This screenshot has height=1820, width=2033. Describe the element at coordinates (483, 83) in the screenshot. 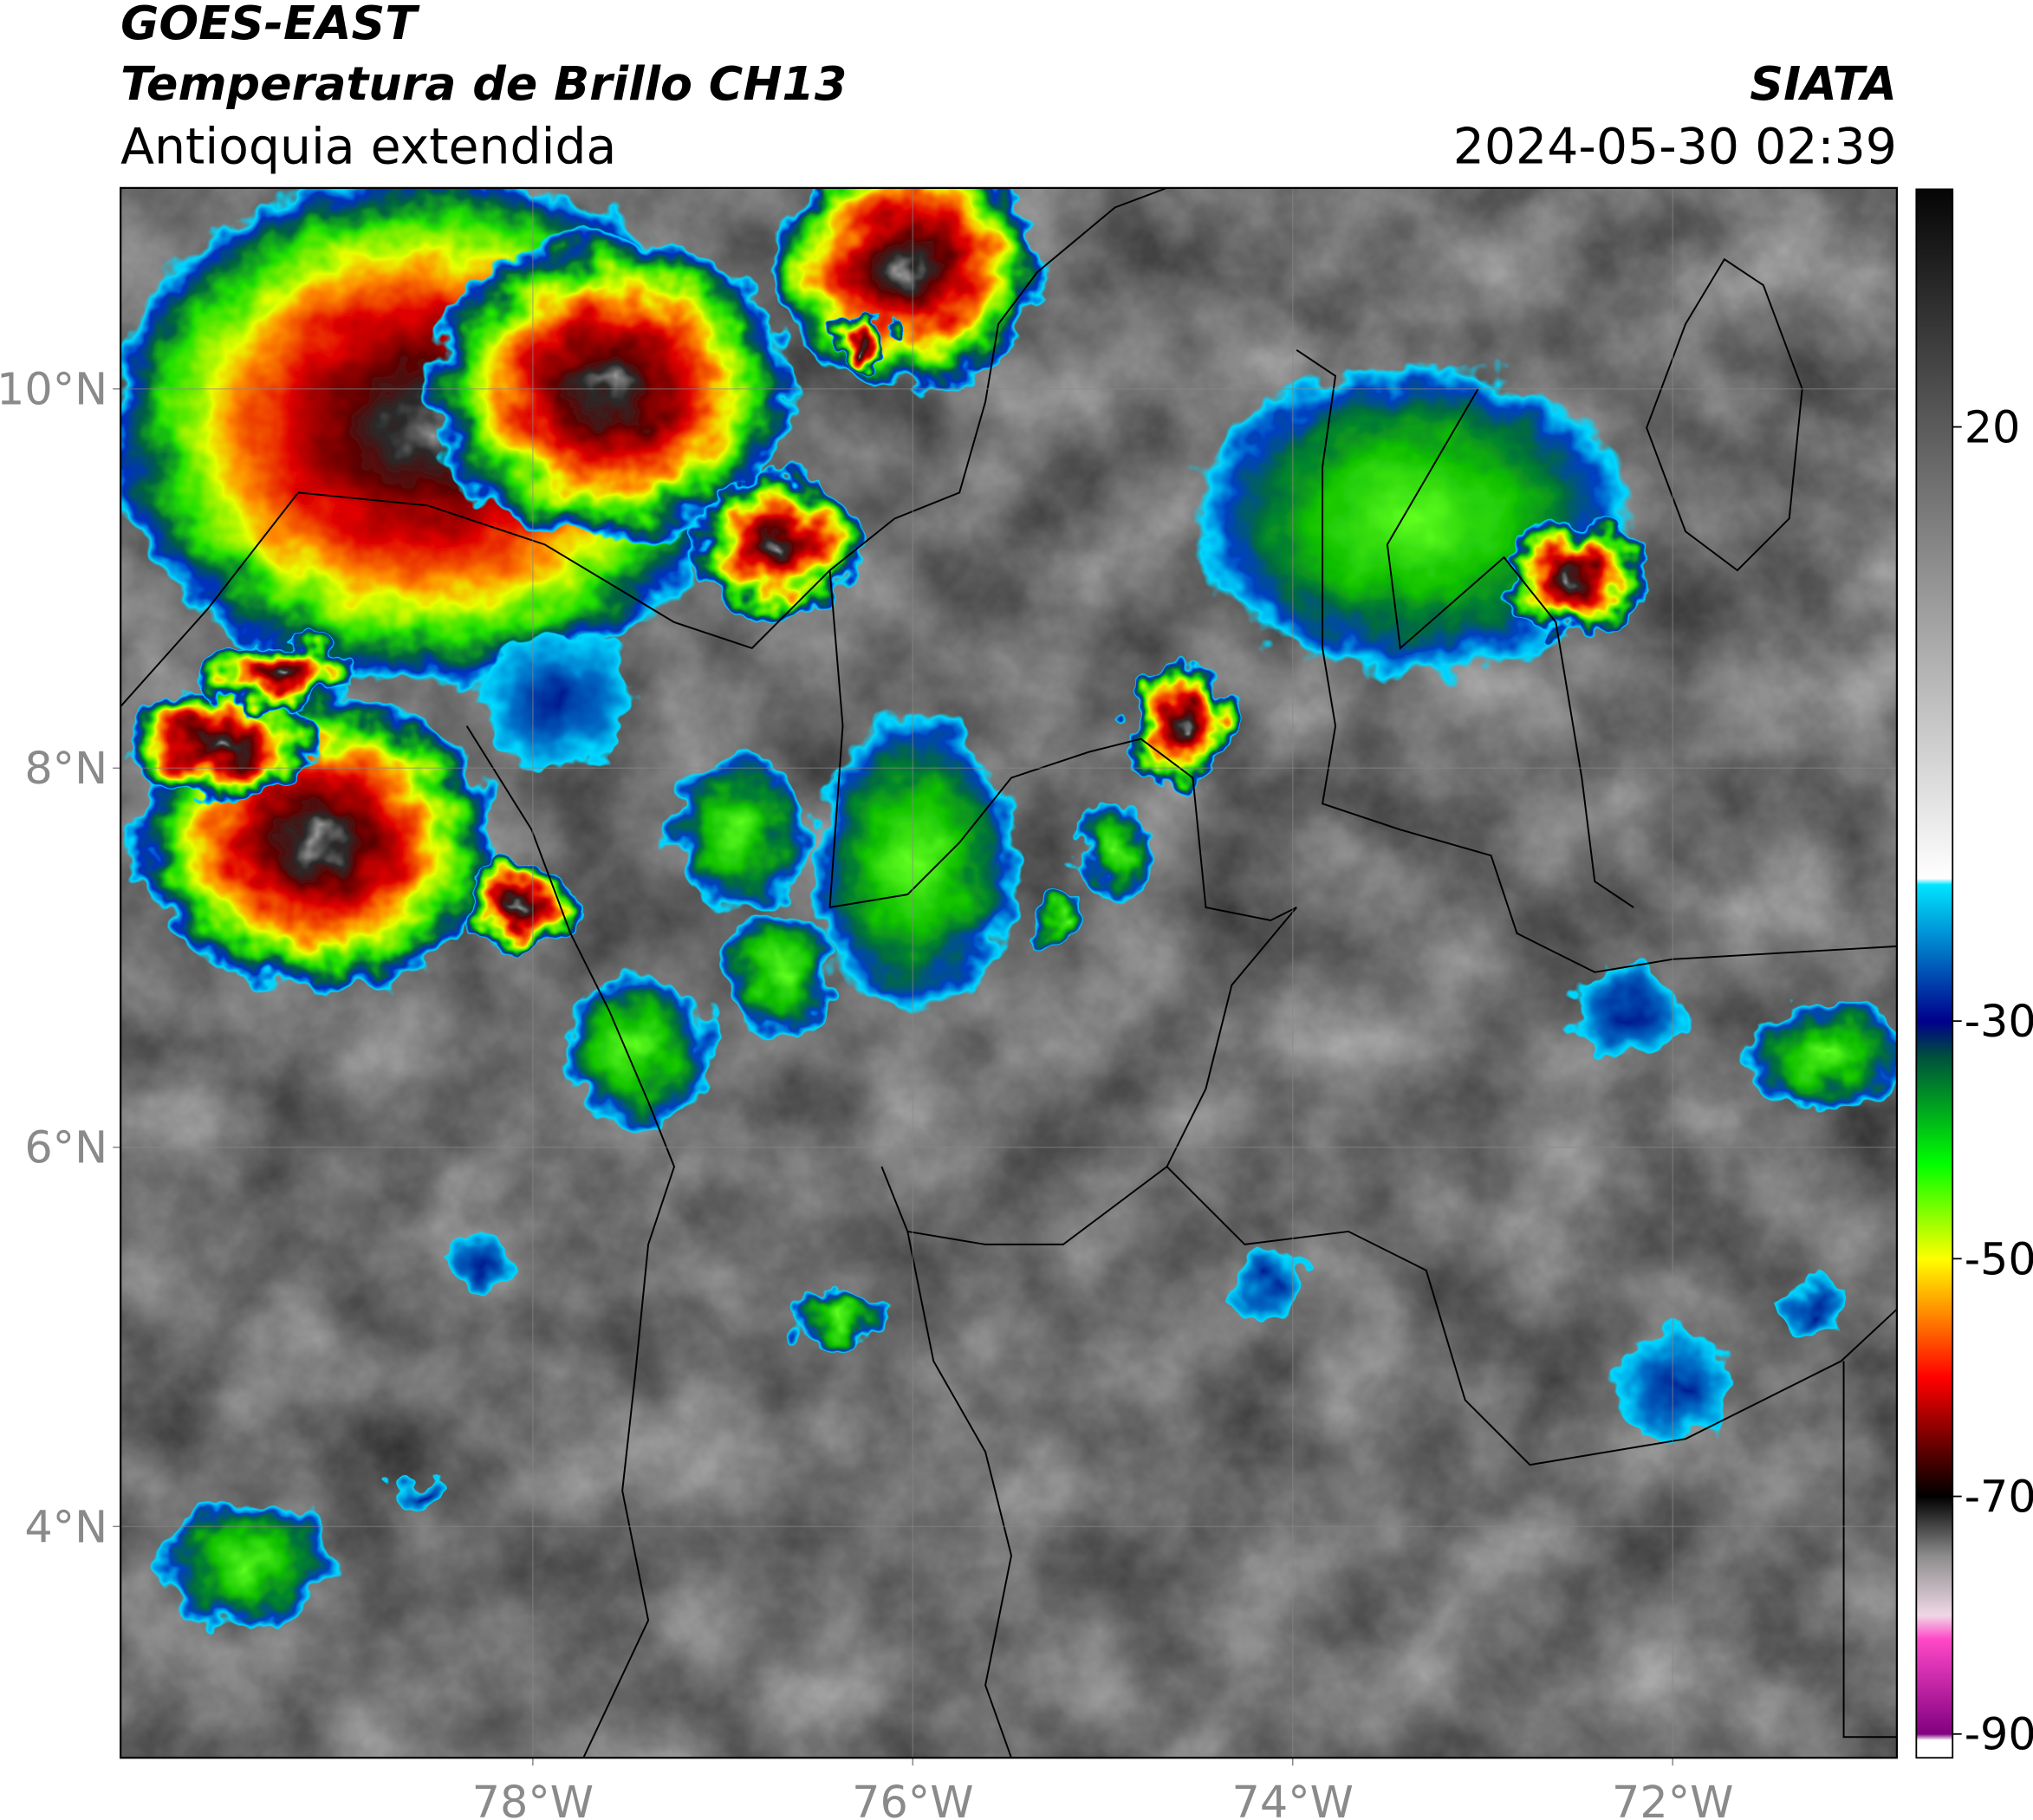

I see `subtitle: Temperatura de Brillo CH13` at that location.